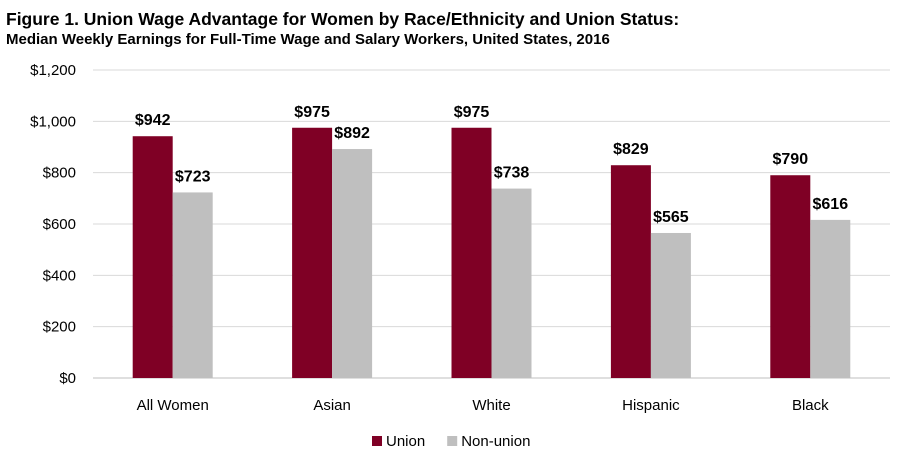 Image resolution: width=917 pixels, height=456 pixels. Describe the element at coordinates (153, 120) in the screenshot. I see `data-label: $942` at that location.